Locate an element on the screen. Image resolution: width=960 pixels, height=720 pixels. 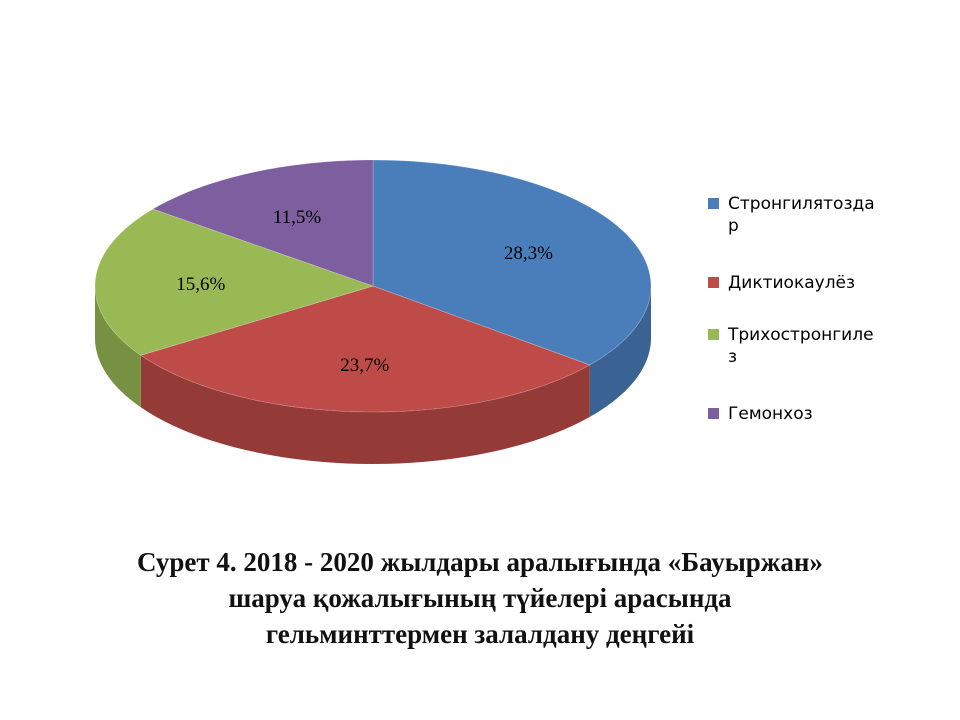
pie-side-walls is located at coordinates (373, 375).